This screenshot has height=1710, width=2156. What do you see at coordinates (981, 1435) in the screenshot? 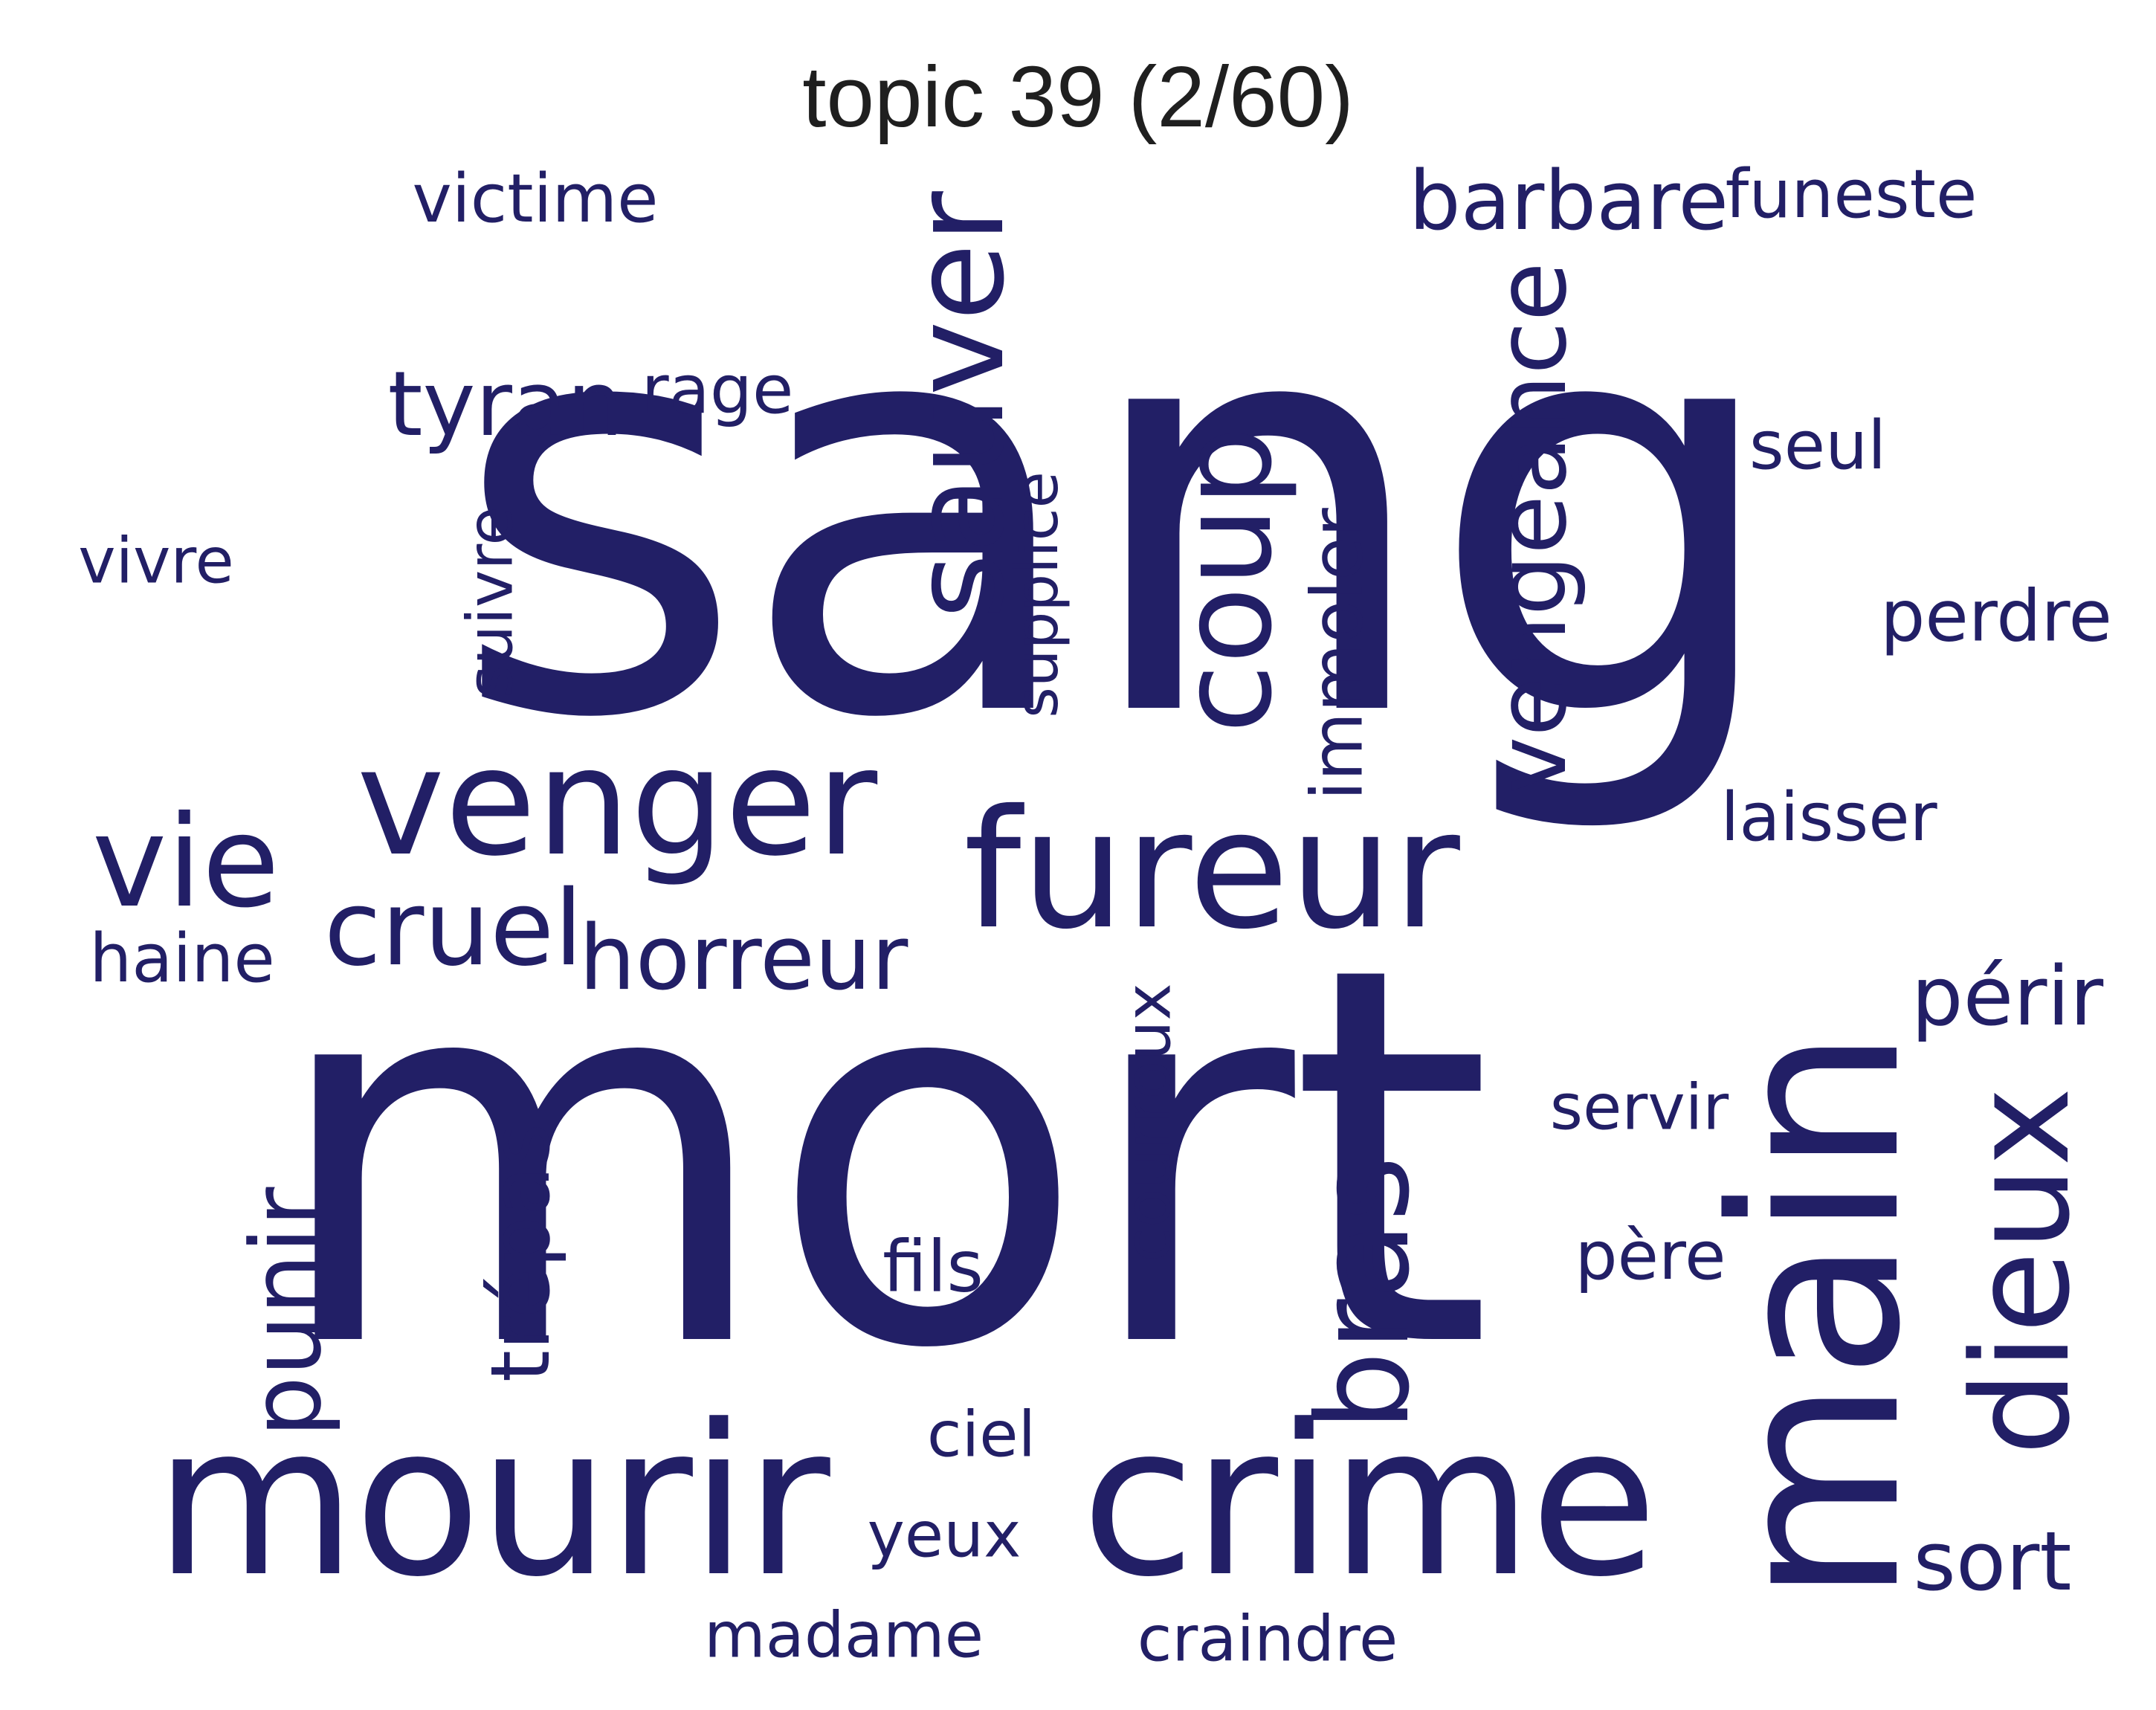
I see `word-ciel: ciel` at bounding box center [981, 1435].